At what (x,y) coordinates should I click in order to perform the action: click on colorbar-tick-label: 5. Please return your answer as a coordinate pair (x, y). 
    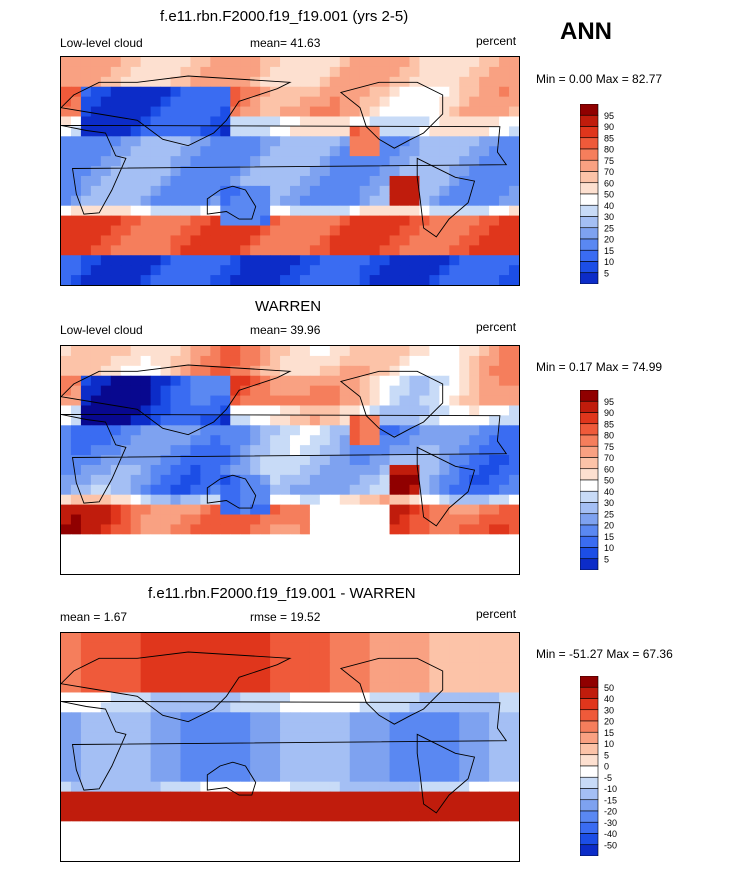
    Looking at the image, I should click on (606, 273).